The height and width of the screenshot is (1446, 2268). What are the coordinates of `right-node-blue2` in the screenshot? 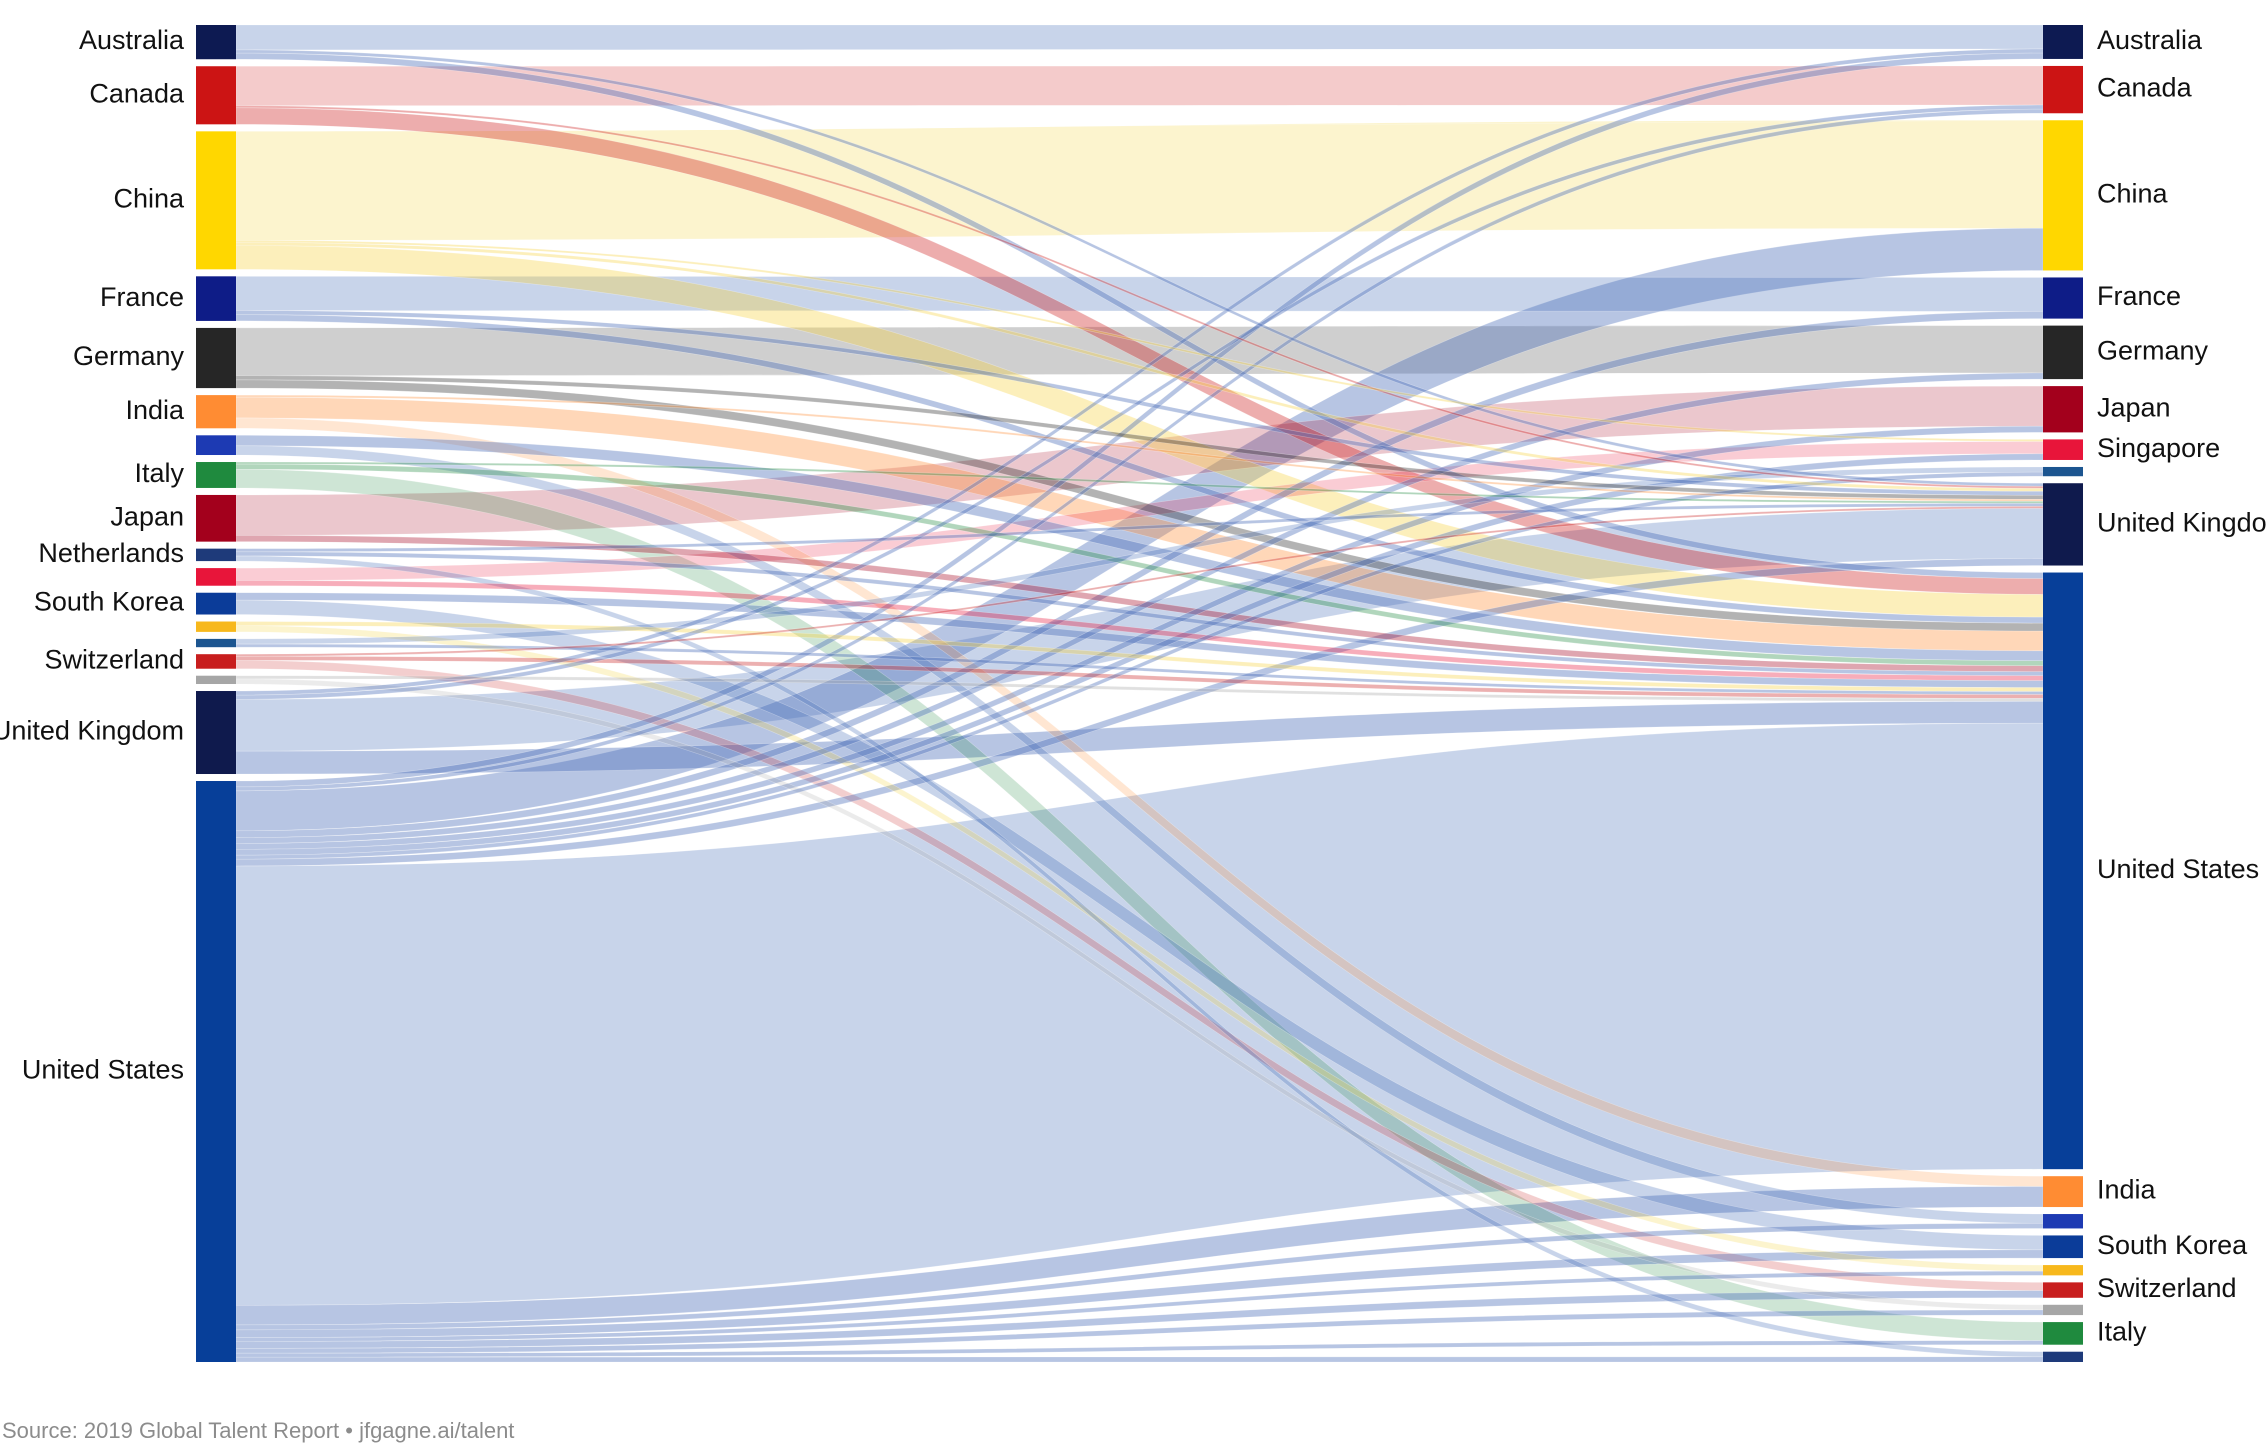 It's located at (2063, 471).